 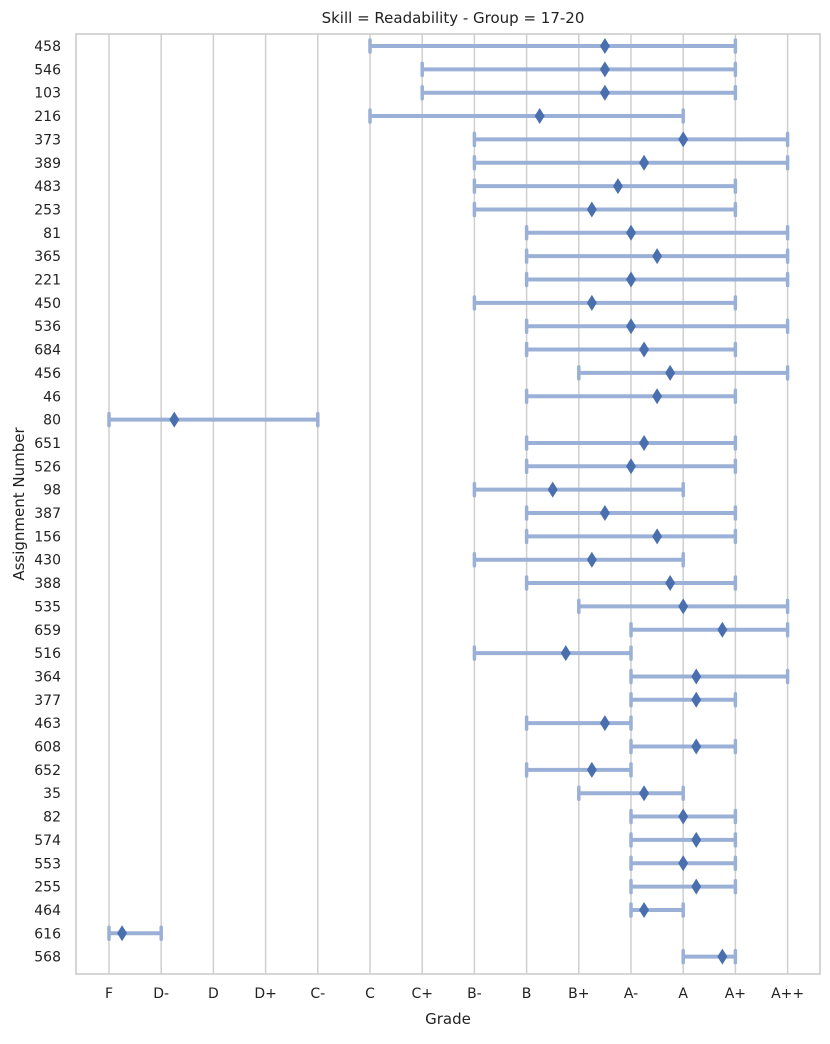 I want to click on y-tick-label: 387, so click(x=47, y=514).